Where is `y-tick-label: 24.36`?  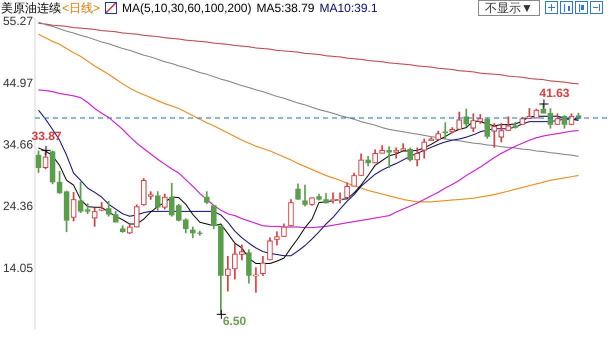 y-tick-label: 24.36 is located at coordinates (18, 206).